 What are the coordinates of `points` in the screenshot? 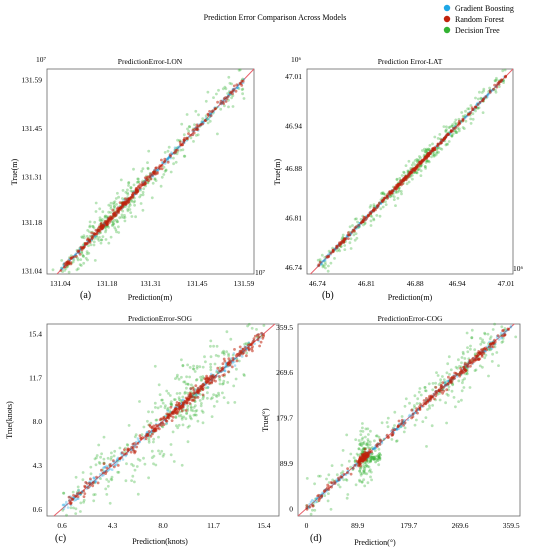 It's located at (407, 419).